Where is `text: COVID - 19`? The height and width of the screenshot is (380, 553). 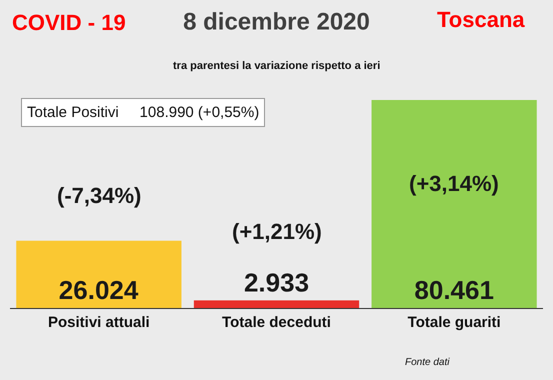 text: COVID - 19 is located at coordinates (69, 22).